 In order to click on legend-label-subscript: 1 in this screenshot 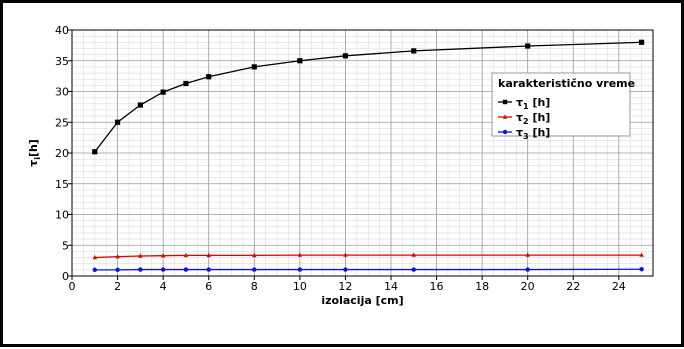, I will do `click(526, 106)`.